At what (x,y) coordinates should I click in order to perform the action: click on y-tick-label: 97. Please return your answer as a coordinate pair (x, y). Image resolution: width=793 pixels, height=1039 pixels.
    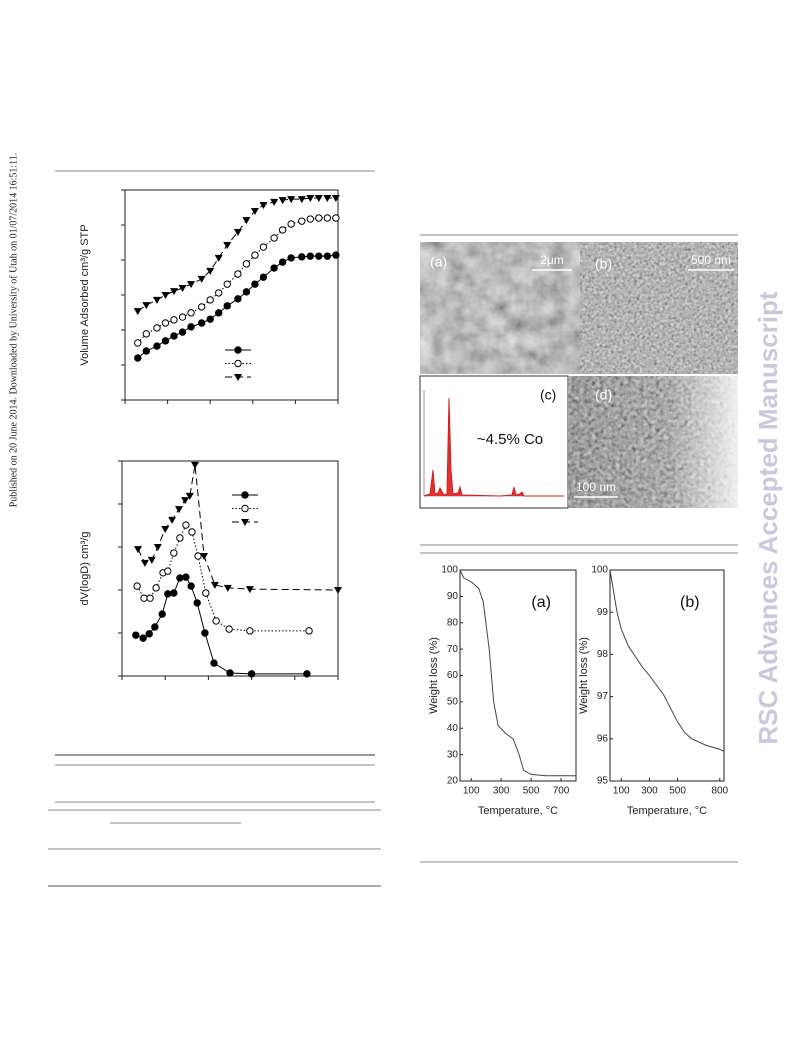
    Looking at the image, I should click on (603, 696).